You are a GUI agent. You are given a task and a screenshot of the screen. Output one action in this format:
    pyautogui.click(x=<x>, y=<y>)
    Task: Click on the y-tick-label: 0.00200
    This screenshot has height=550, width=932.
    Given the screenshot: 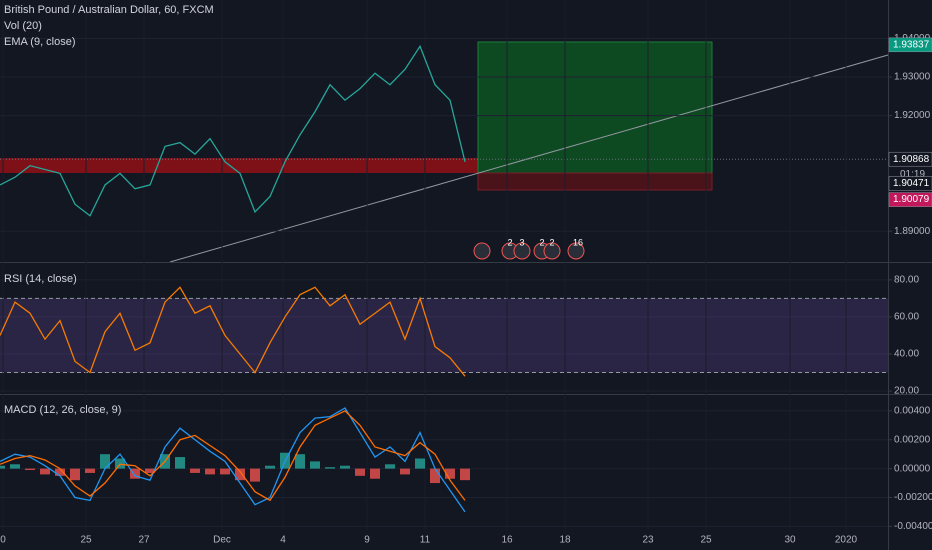 What is the action you would take?
    pyautogui.click(x=912, y=439)
    